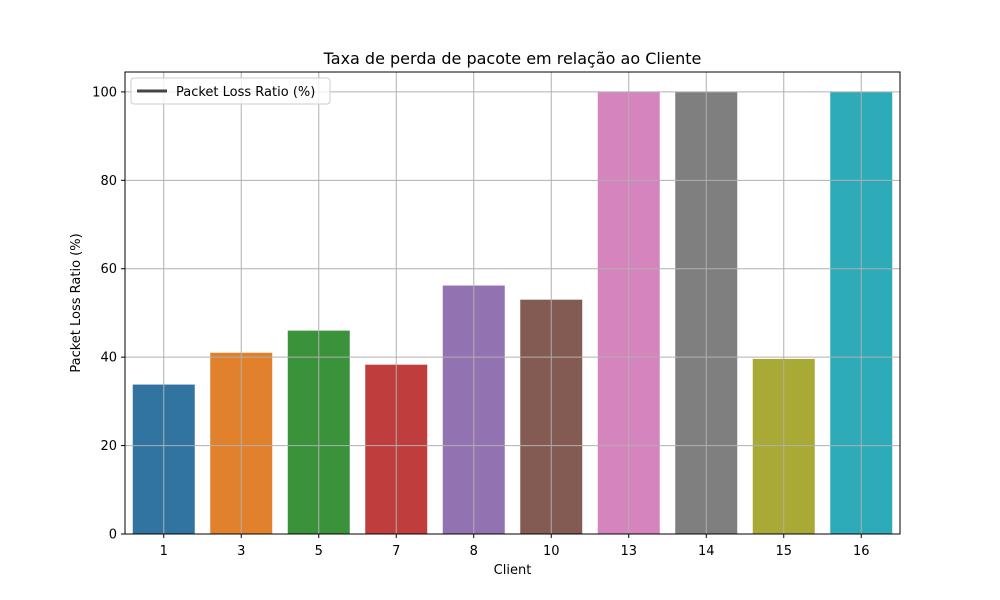  What do you see at coordinates (861, 551) in the screenshot?
I see `x-tick-label: 16` at bounding box center [861, 551].